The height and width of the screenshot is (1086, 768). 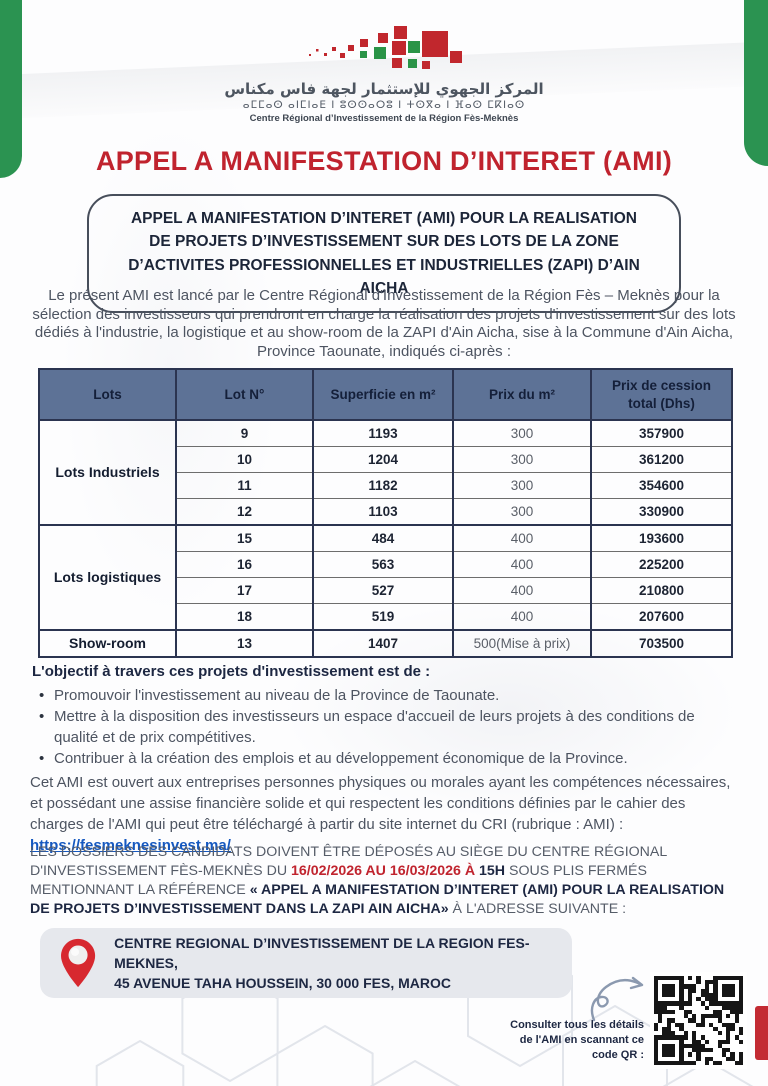 What do you see at coordinates (107, 577) in the screenshot?
I see `group-label-logistiques: Lots logistiques` at bounding box center [107, 577].